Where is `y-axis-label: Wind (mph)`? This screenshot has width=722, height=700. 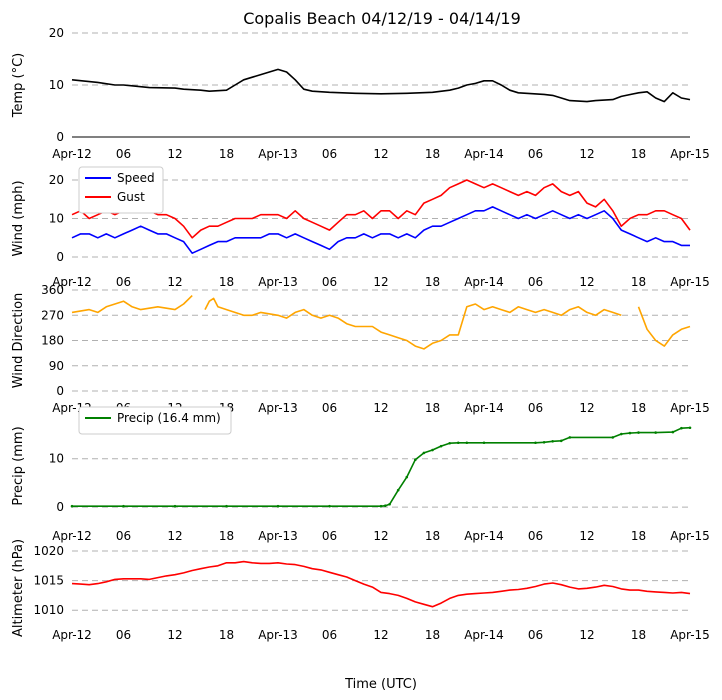
y-axis-label: Wind (mph) is located at coordinates (18, 218).